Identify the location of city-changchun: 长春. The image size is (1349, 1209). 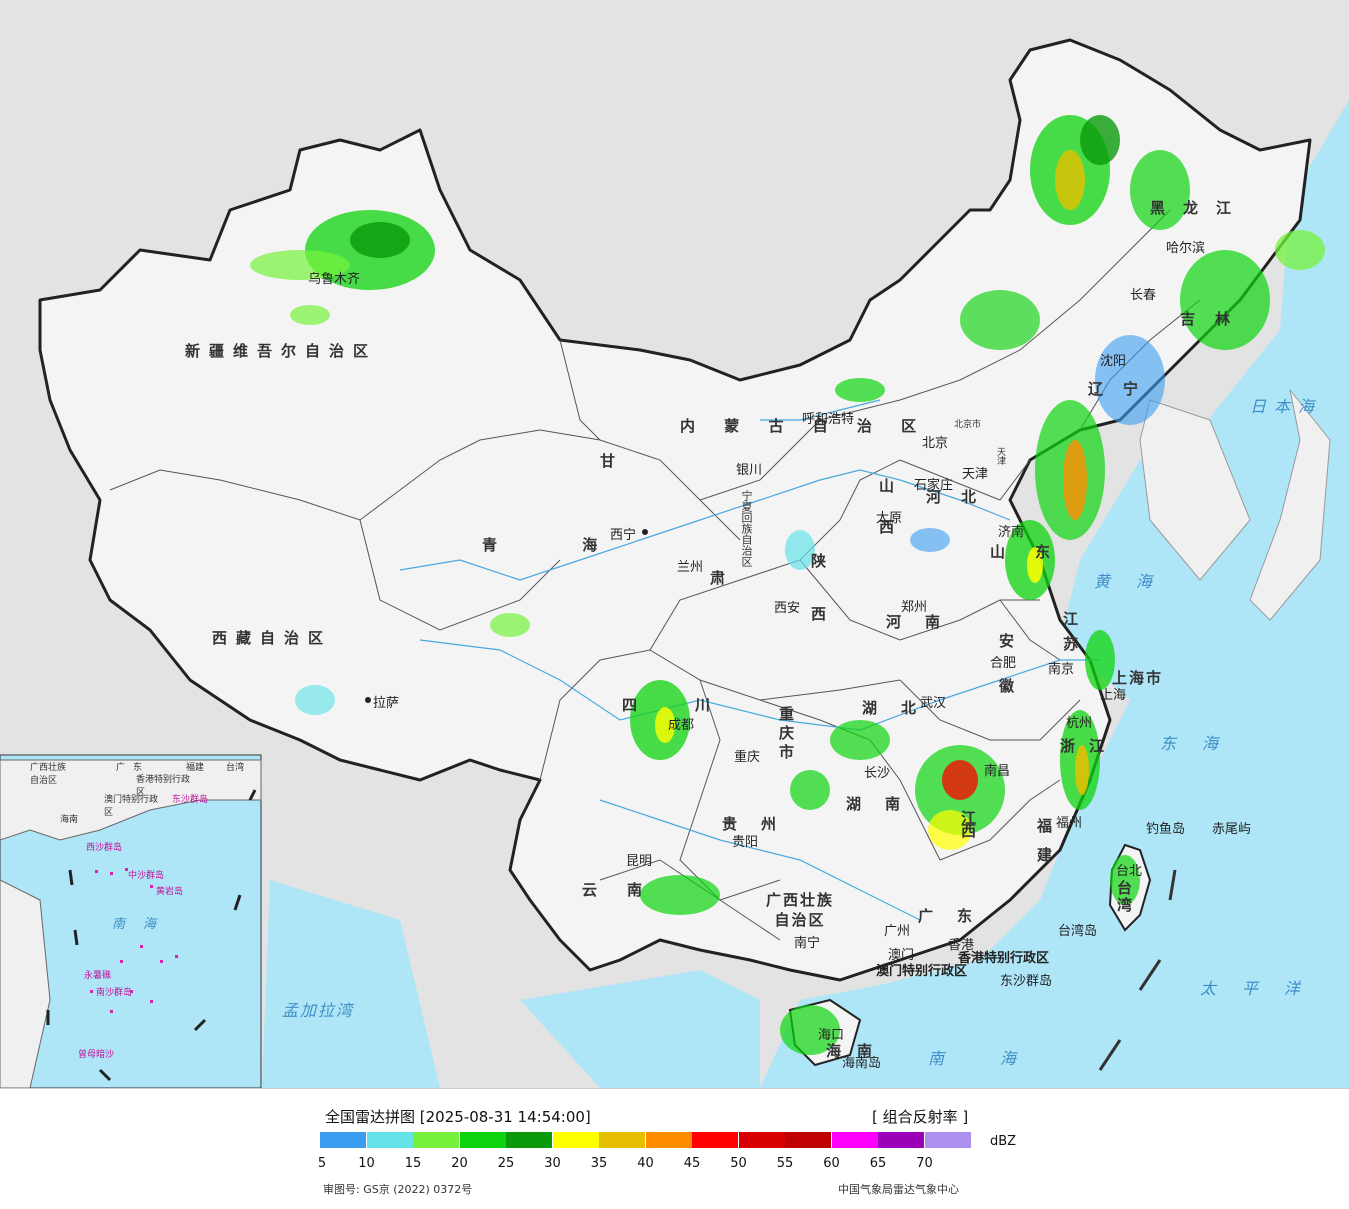
(1143, 295).